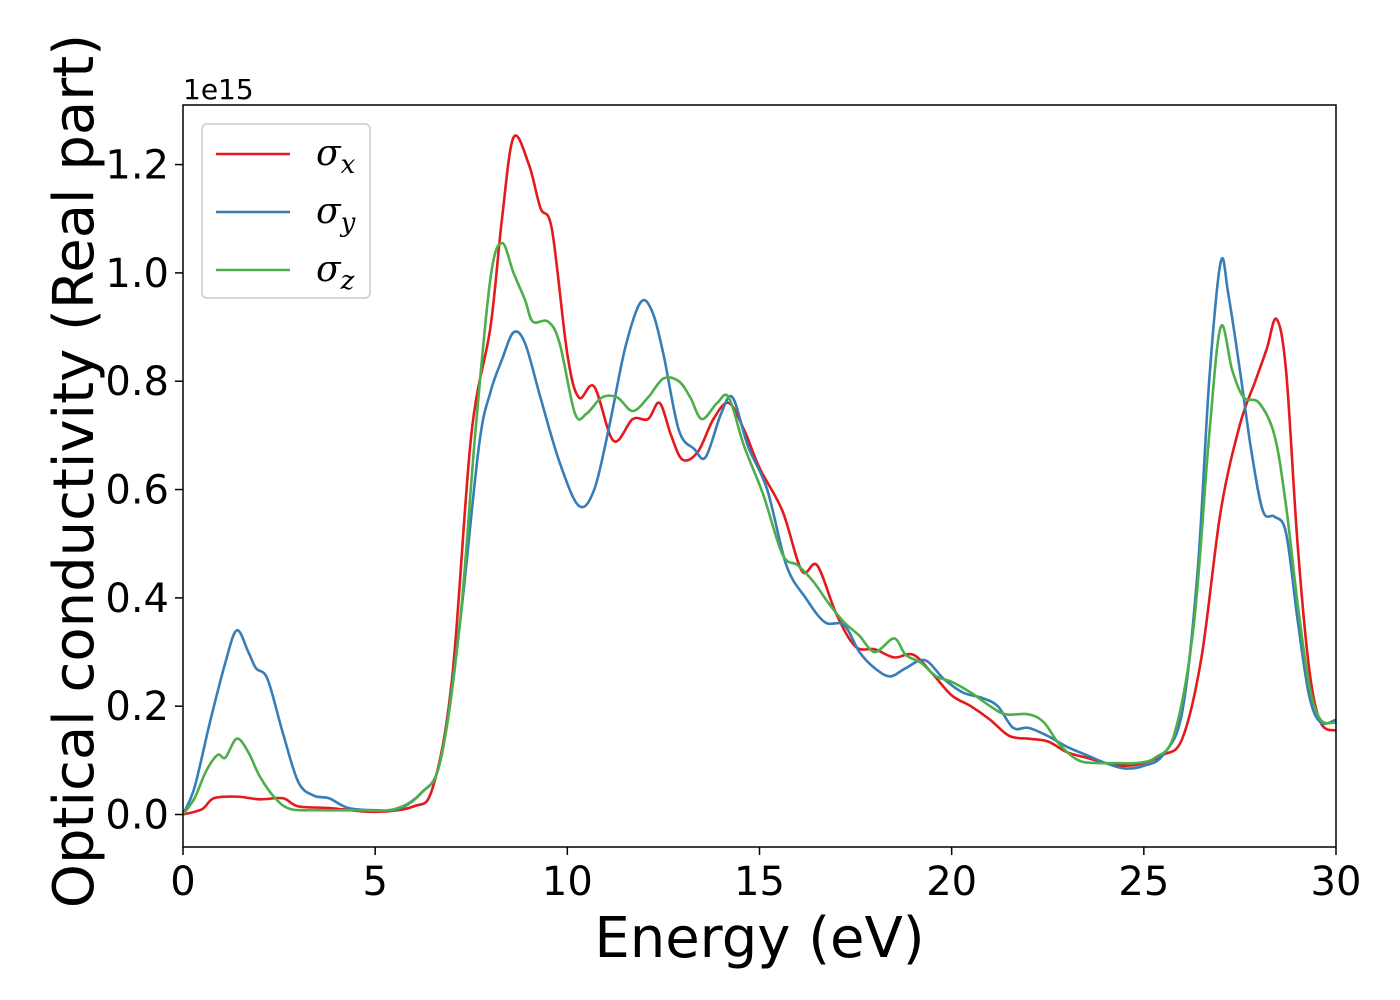 The height and width of the screenshot is (1000, 1400). Describe the element at coordinates (137, 491) in the screenshot. I see `y-tick-label: 0.6` at that location.